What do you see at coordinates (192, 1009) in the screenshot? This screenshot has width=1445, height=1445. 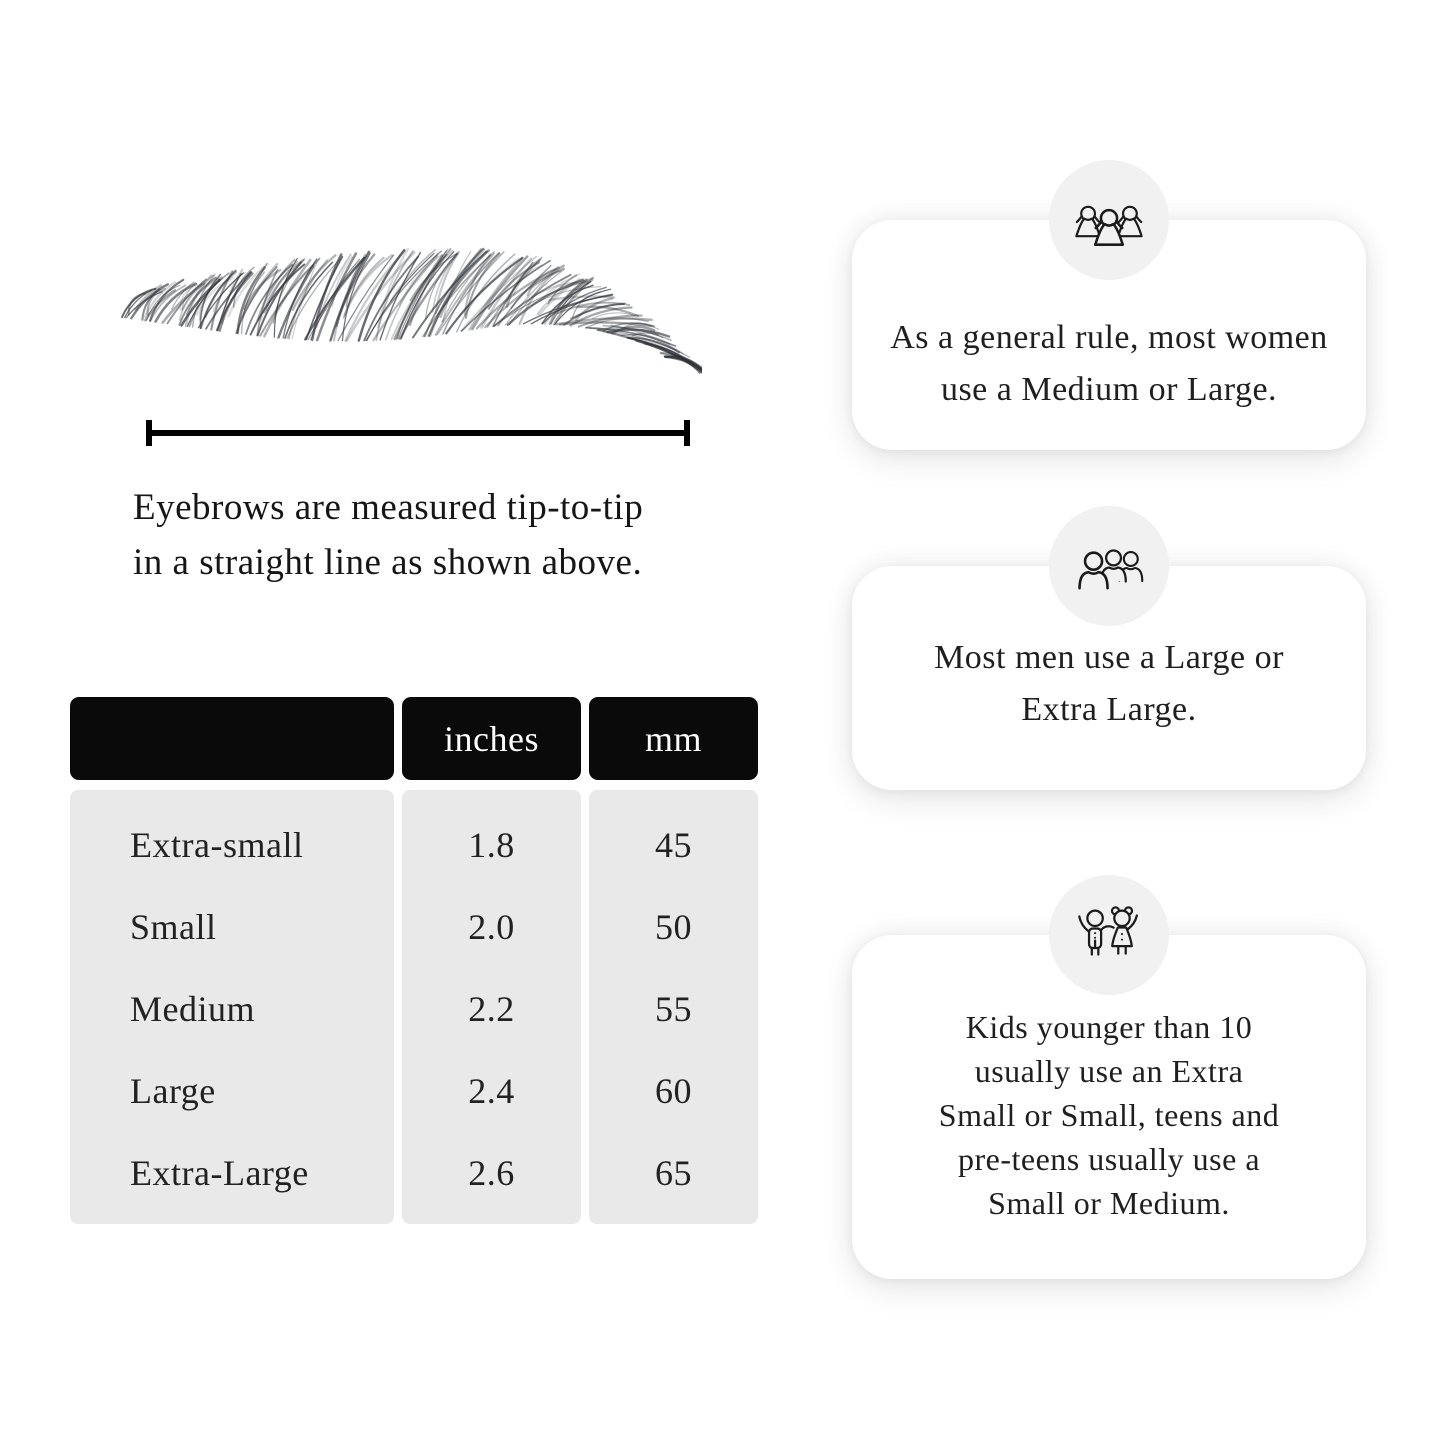 I see `size-label: Medium` at bounding box center [192, 1009].